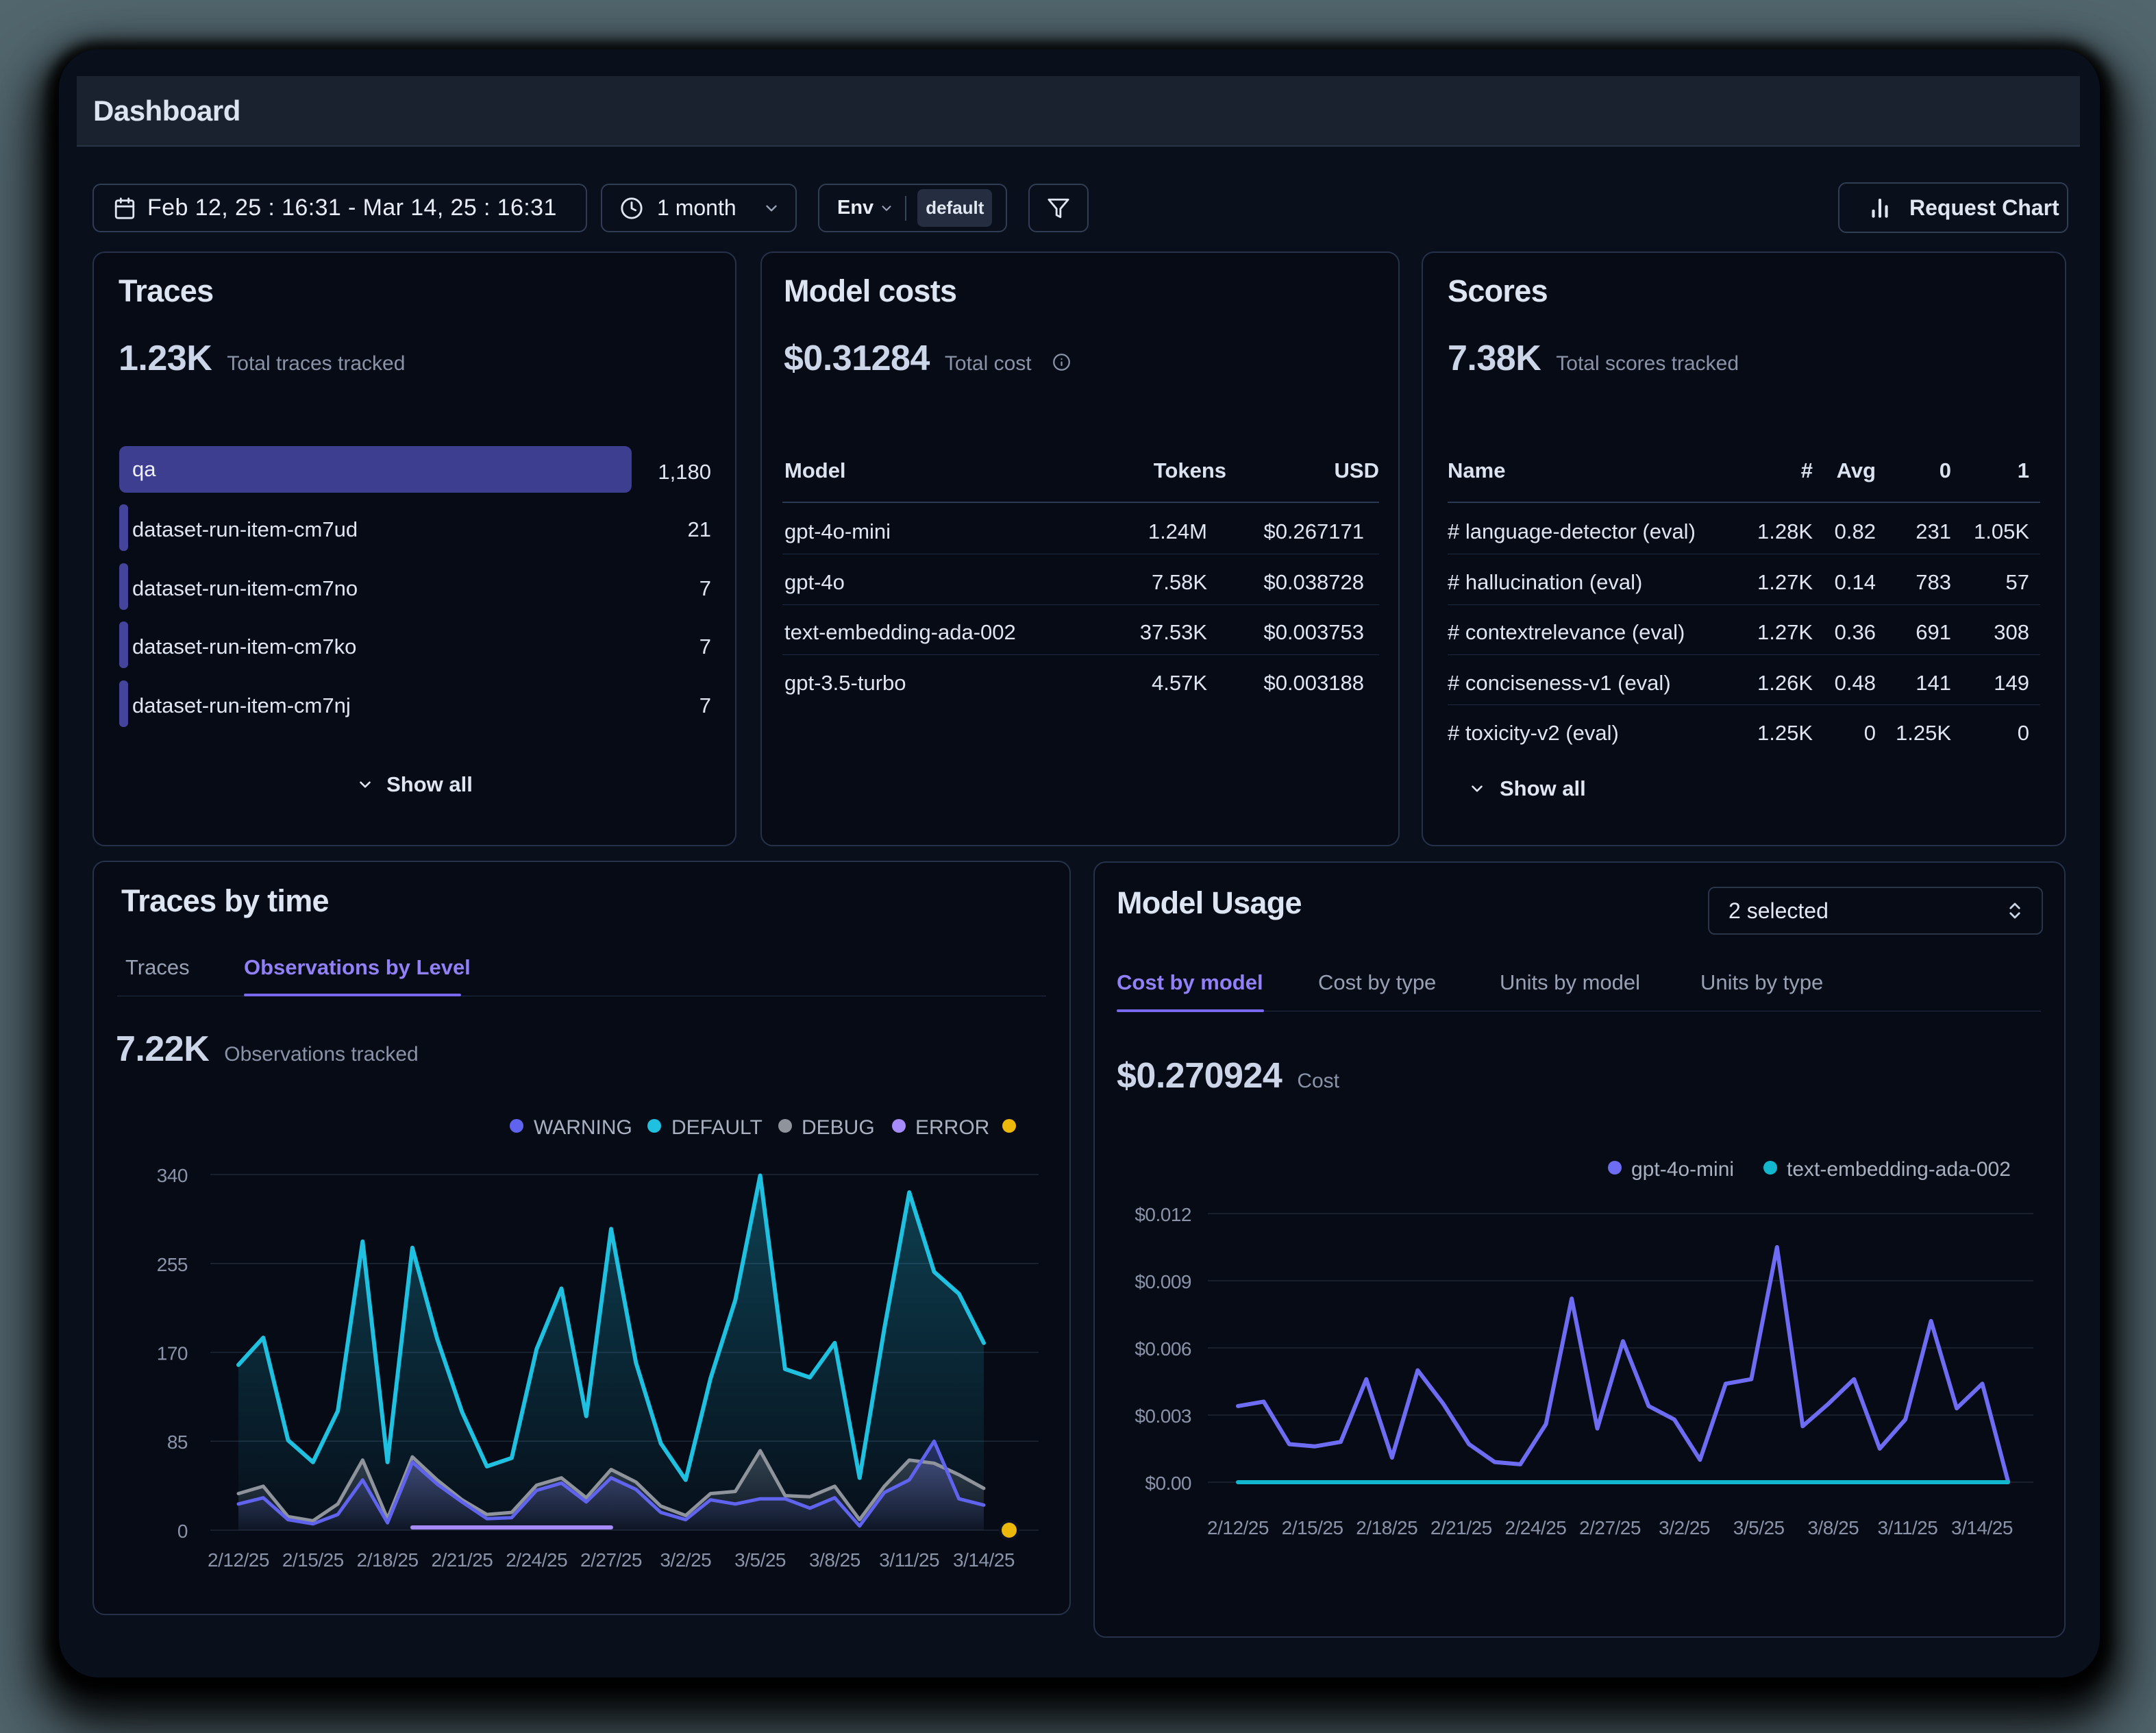  What do you see at coordinates (1163, 1281) in the screenshot?
I see `svg-text: $0.009` at bounding box center [1163, 1281].